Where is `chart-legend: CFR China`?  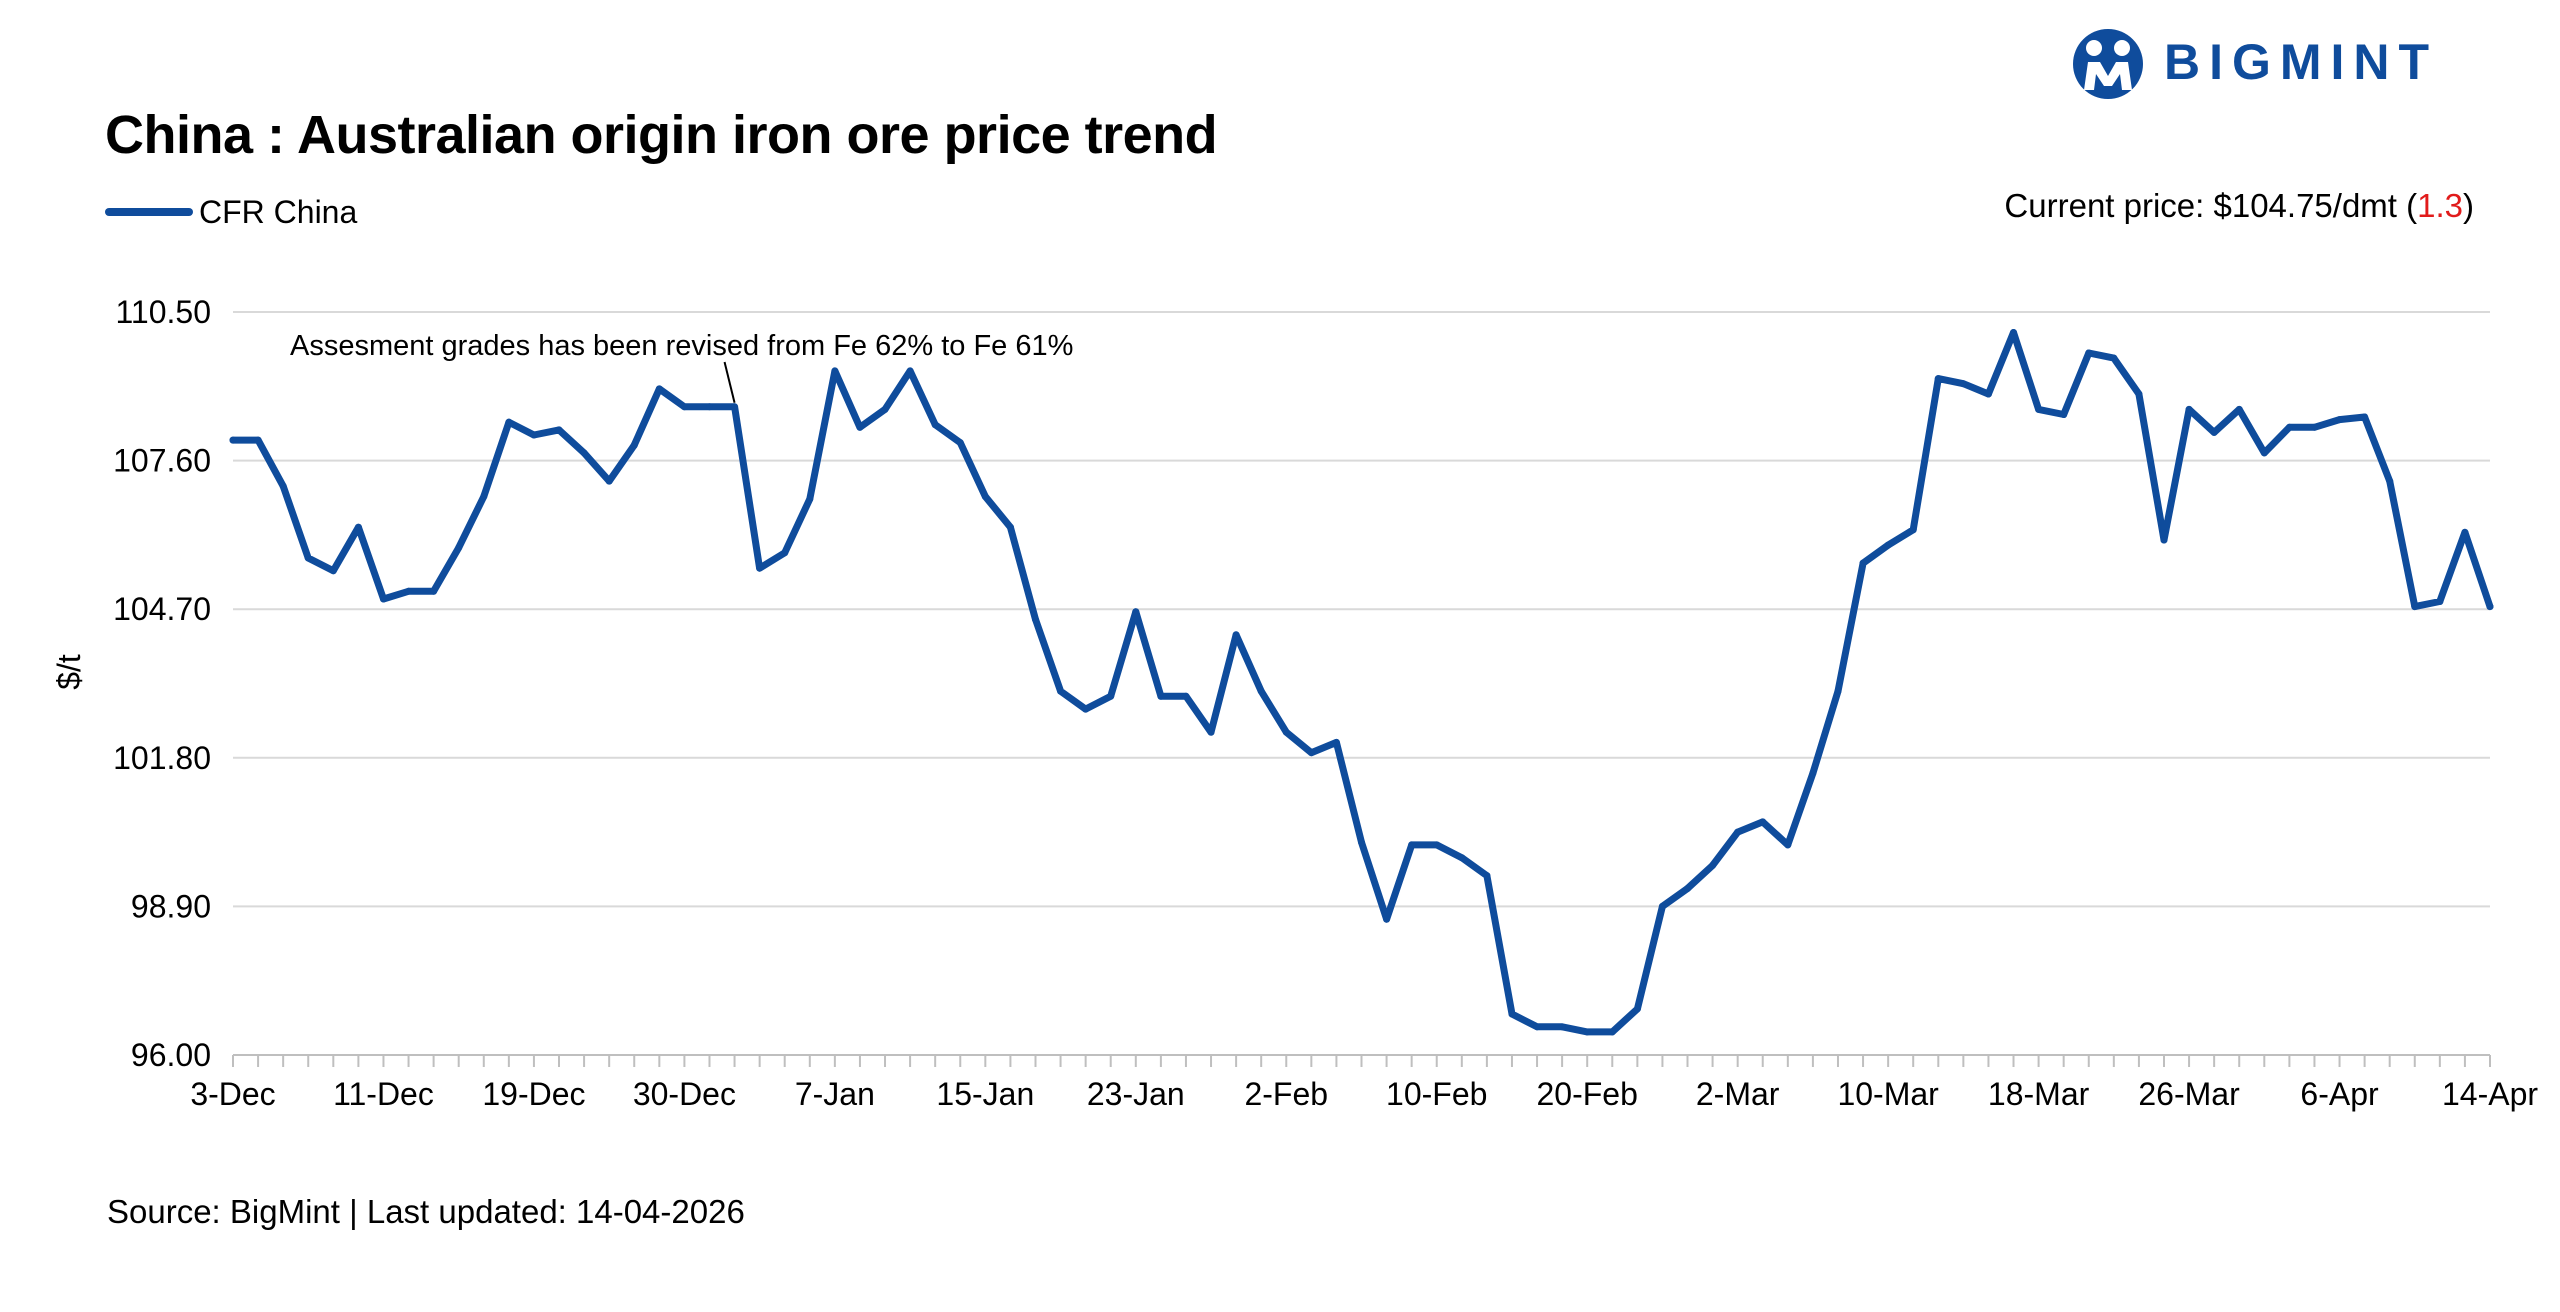
chart-legend: CFR China is located at coordinates (231, 212).